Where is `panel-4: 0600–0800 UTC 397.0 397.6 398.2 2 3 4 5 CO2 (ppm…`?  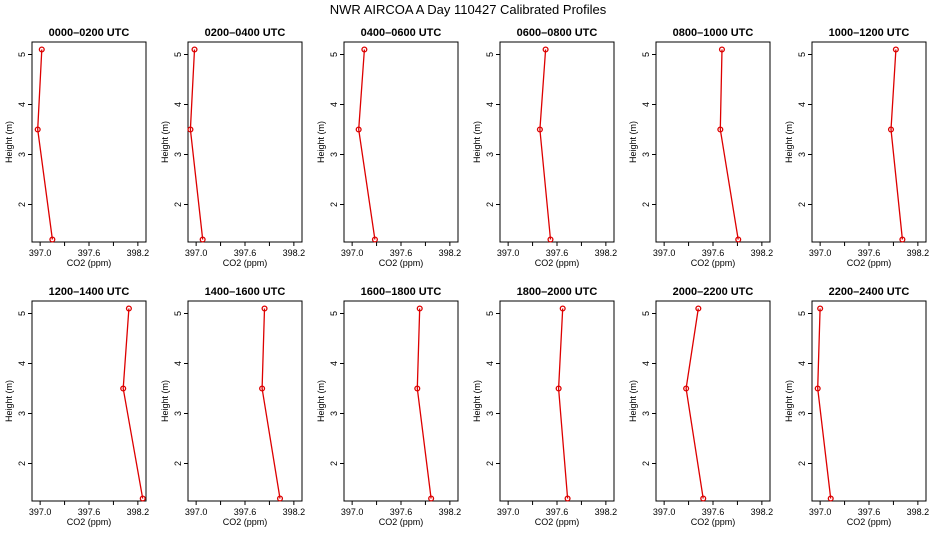
panel-4: 0600–0800 UTC 397.0 397.6 398.2 2 3 4 5 CO2 (ppm… is located at coordinates (544, 147).